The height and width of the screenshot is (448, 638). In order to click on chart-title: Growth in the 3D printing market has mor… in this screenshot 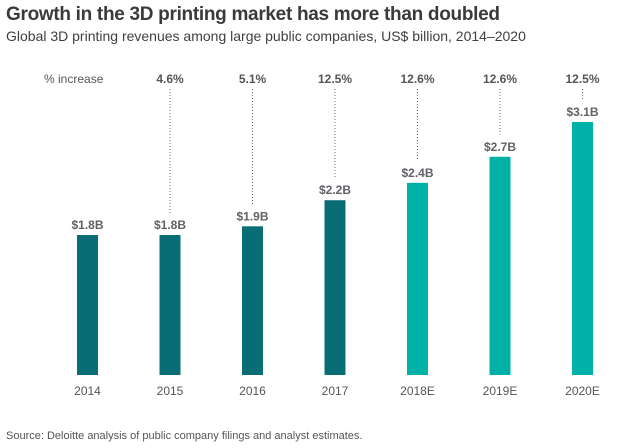, I will do `click(253, 14)`.